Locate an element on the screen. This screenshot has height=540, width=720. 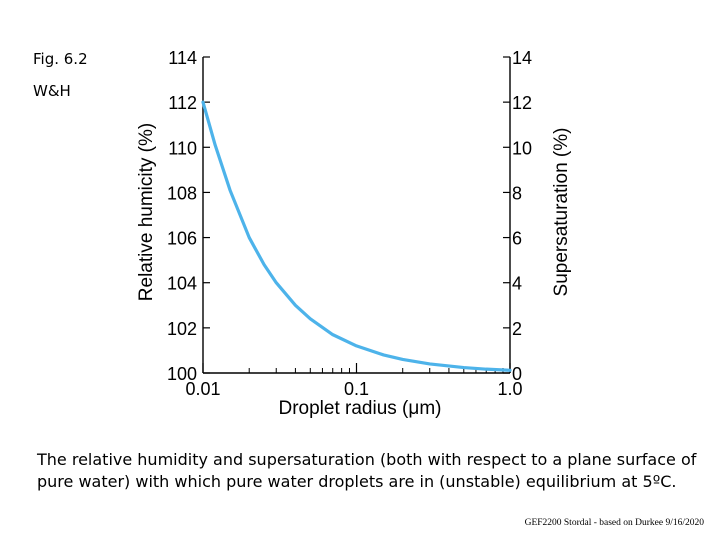
x-axis-label: Droplet radius (μm) is located at coordinates (360, 408).